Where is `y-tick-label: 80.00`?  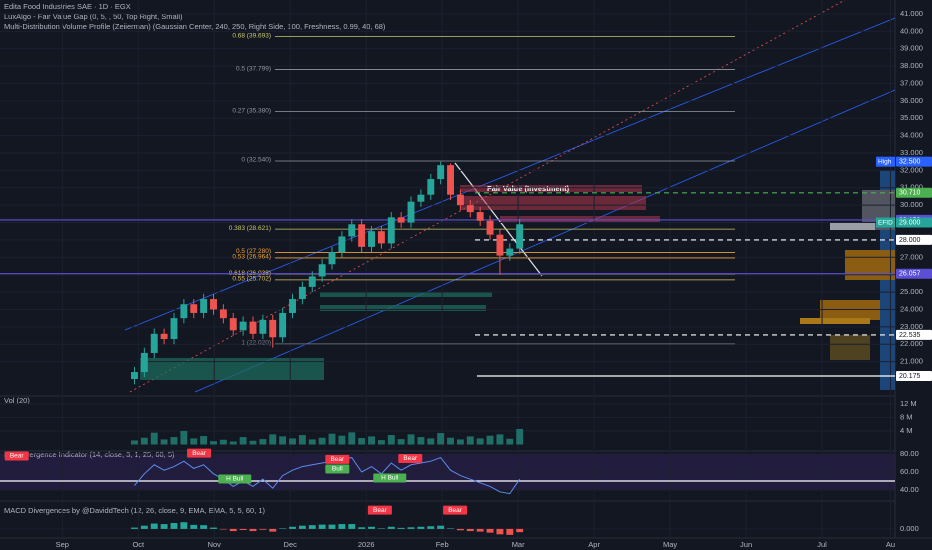 y-tick-label: 80.00 is located at coordinates (909, 453).